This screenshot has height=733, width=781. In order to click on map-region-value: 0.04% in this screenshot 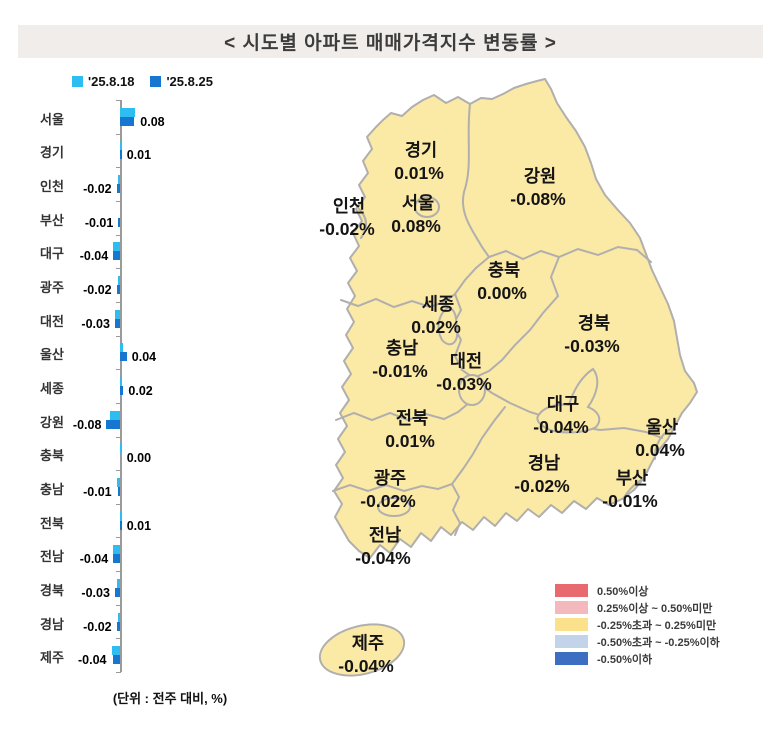, I will do `click(660, 450)`.